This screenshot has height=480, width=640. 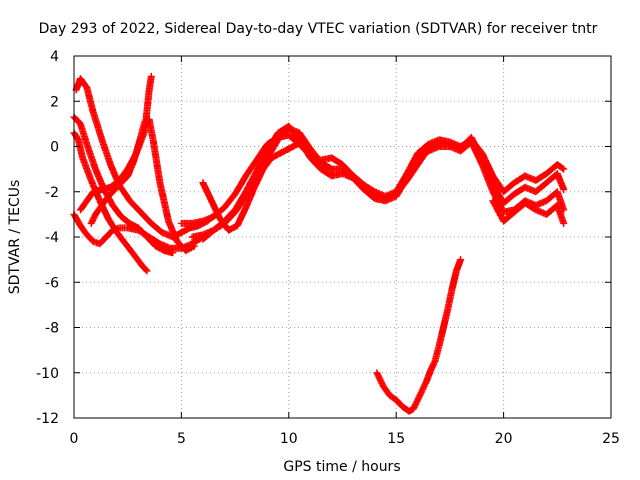 What do you see at coordinates (15, 237) in the screenshot?
I see `y-axis-label: SDTVAR / TECUs` at bounding box center [15, 237].